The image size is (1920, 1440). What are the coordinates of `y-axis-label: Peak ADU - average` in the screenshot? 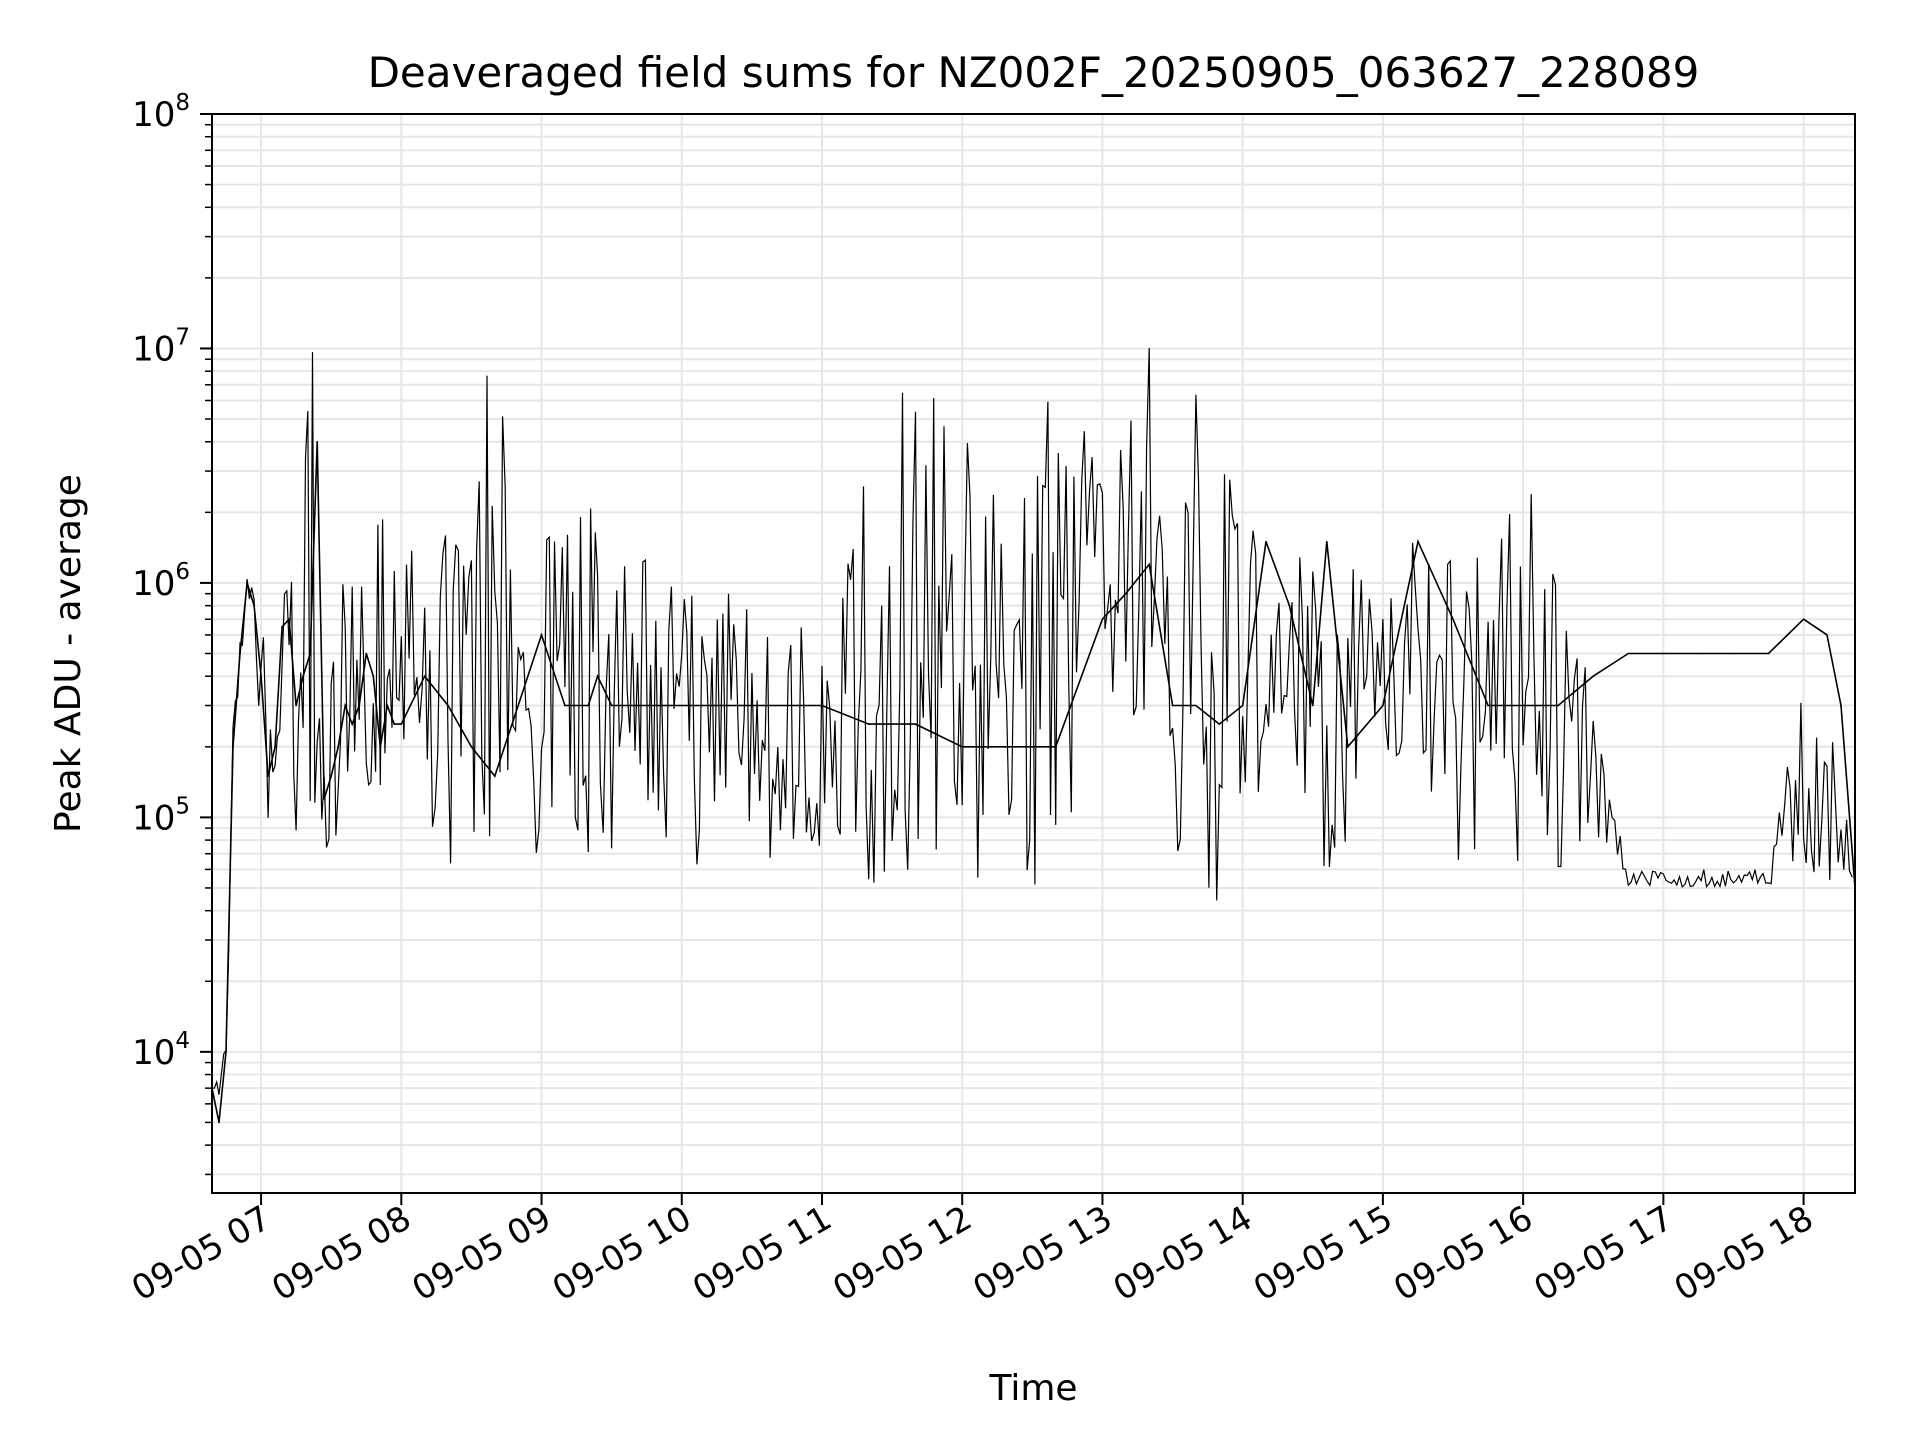 It's located at (68, 653).